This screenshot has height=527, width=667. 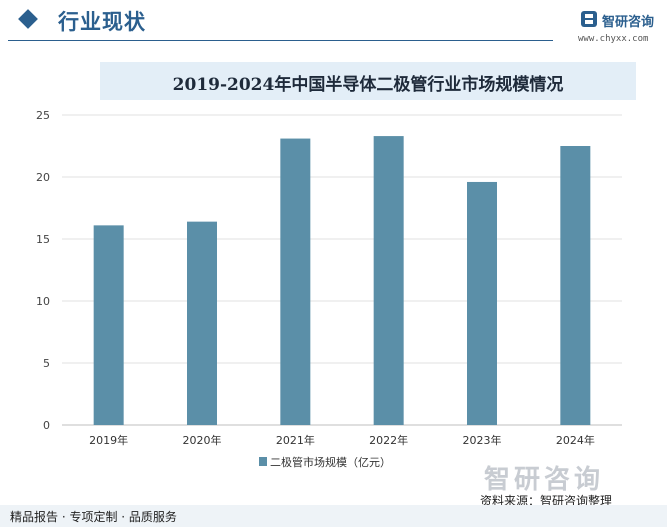 I want to click on x-tick-label: 2024年, so click(x=575, y=440).